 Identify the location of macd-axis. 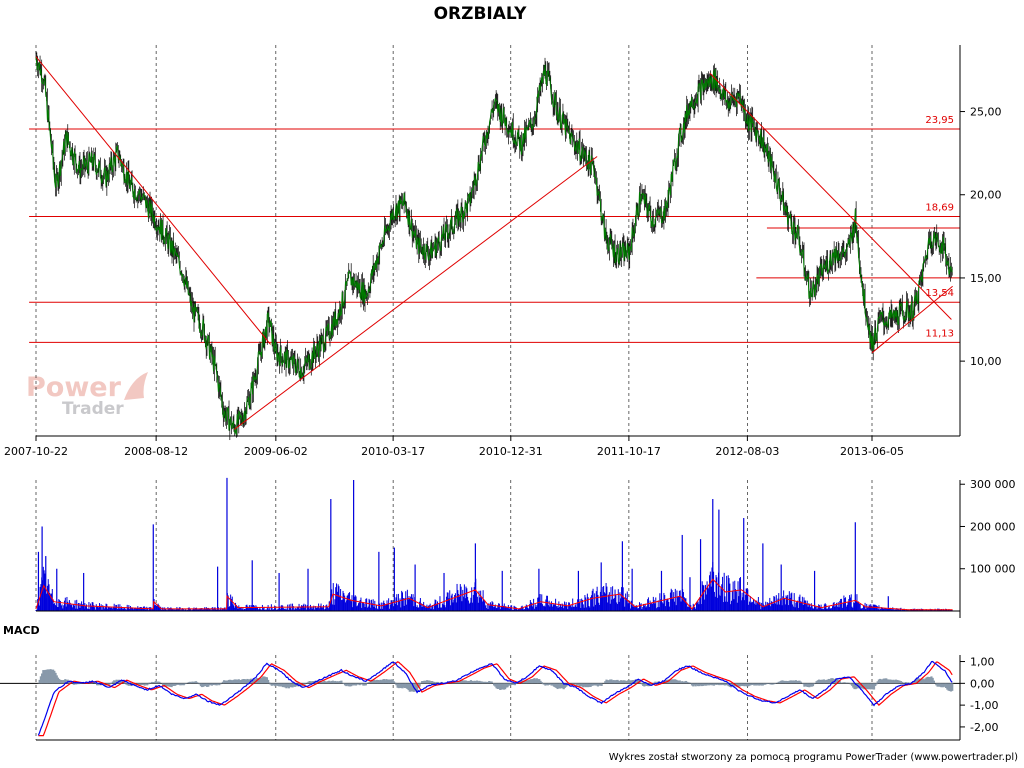
(498, 698).